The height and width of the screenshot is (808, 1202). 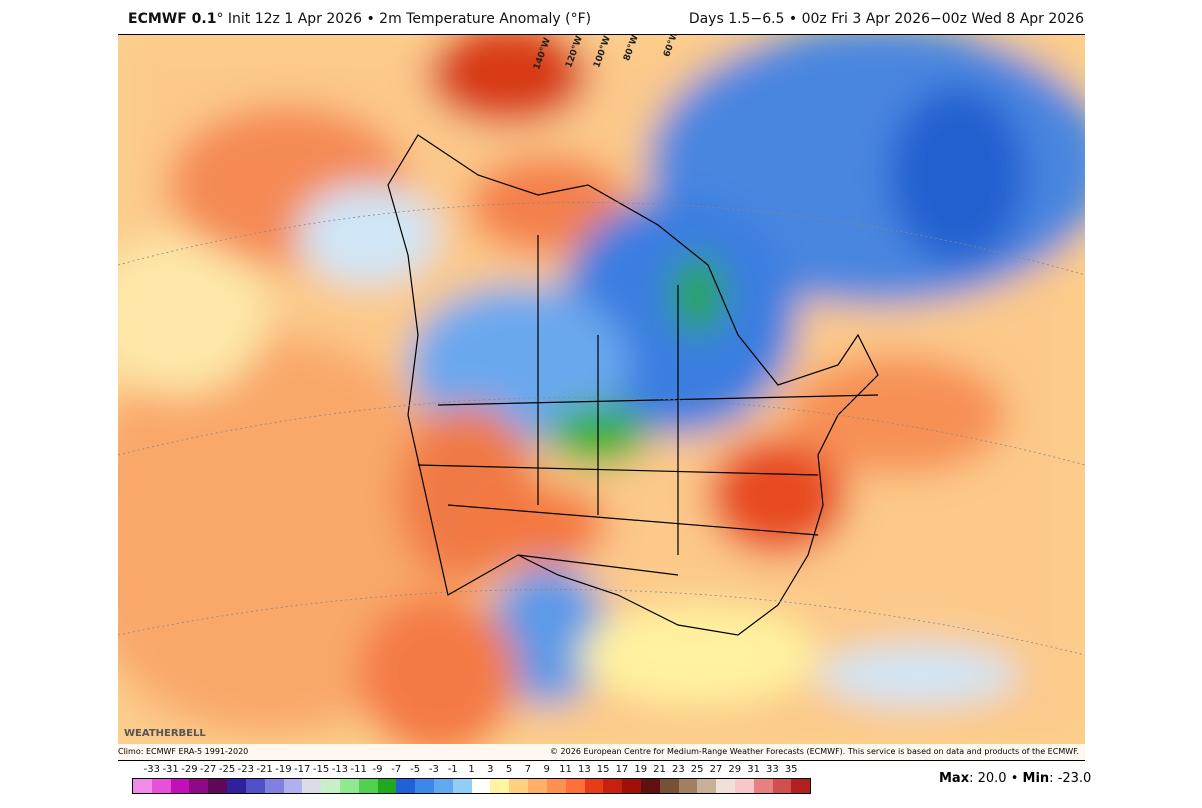 I want to click on colorbar-label: 33, so click(x=772, y=769).